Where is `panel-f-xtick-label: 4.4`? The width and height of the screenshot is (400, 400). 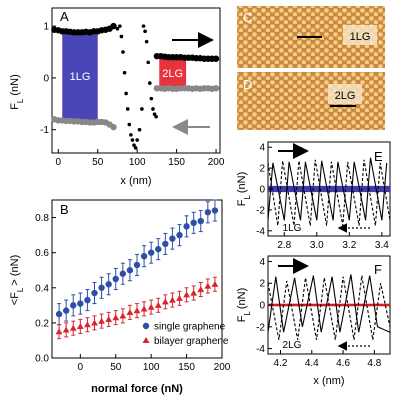
panel-f-xtick-label: 4.4 is located at coordinates (312, 363).